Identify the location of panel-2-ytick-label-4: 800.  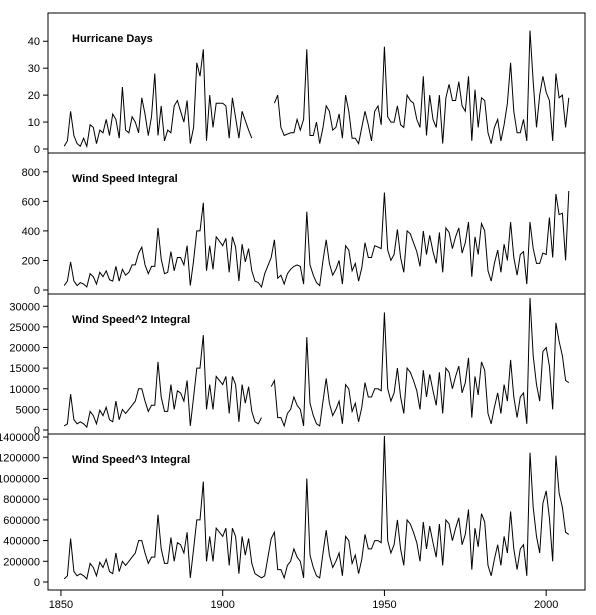
(31, 173).